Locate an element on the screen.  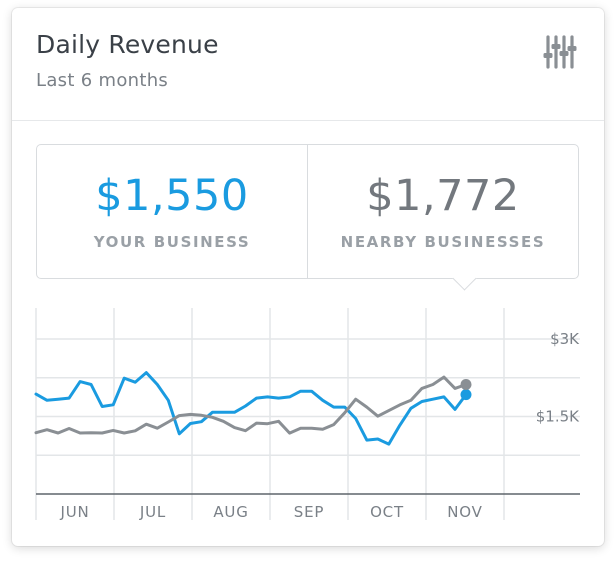
card-title: Daily Revenue is located at coordinates (127, 44).